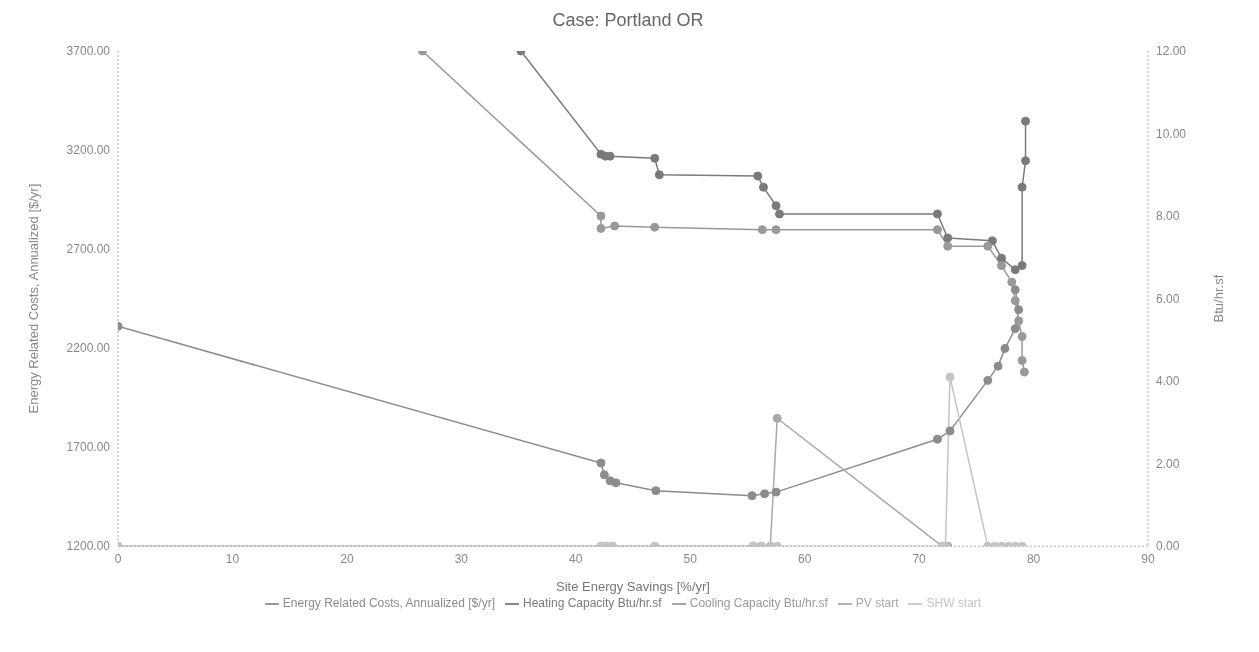 The height and width of the screenshot is (652, 1259). Describe the element at coordinates (576, 558) in the screenshot. I see `x-tick-label: 40` at that location.